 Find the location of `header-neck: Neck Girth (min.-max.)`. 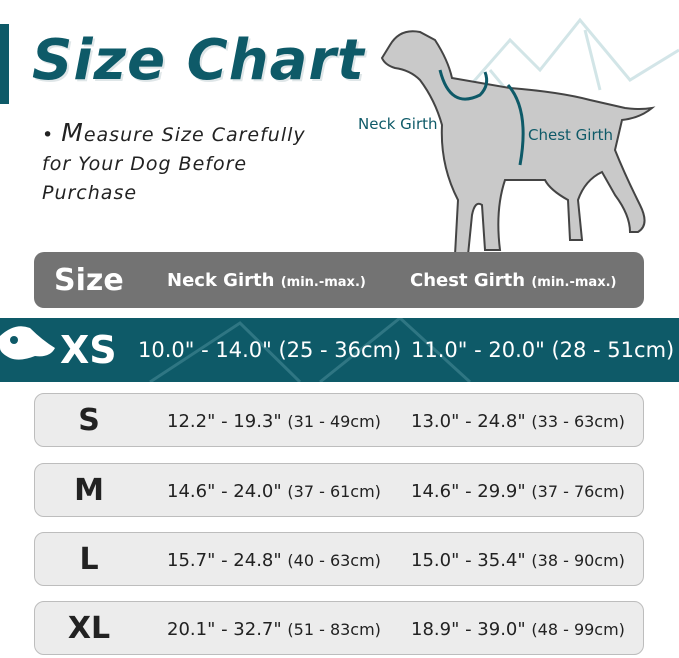

header-neck: Neck Girth (min.-max.) is located at coordinates (266, 280).